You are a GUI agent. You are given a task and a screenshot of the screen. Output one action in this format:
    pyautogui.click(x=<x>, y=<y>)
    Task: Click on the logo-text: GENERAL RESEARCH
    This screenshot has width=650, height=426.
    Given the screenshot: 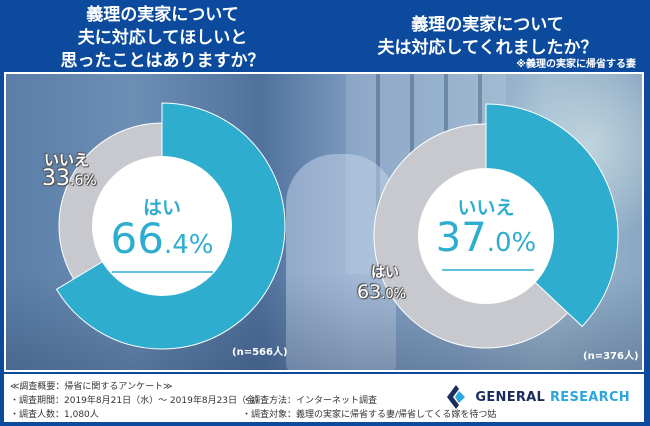 What is the action you would take?
    pyautogui.click(x=552, y=397)
    